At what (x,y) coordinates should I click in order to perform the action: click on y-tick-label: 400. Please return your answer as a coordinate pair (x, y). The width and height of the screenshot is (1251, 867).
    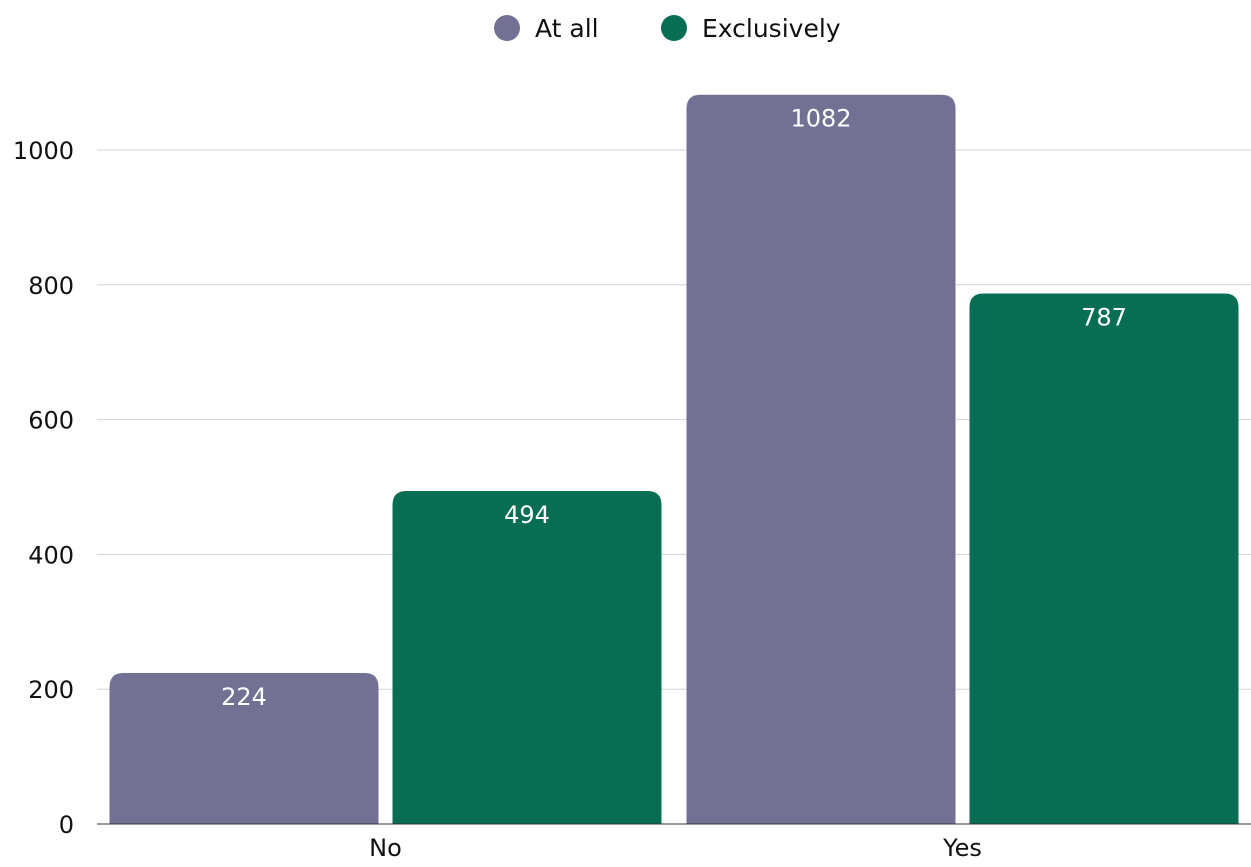
    Looking at the image, I should click on (51, 555).